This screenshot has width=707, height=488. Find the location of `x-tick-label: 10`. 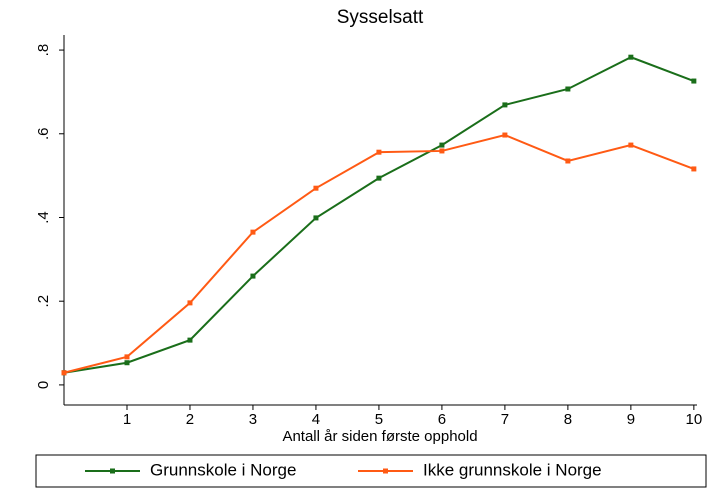

x-tick-label: 10 is located at coordinates (694, 419).